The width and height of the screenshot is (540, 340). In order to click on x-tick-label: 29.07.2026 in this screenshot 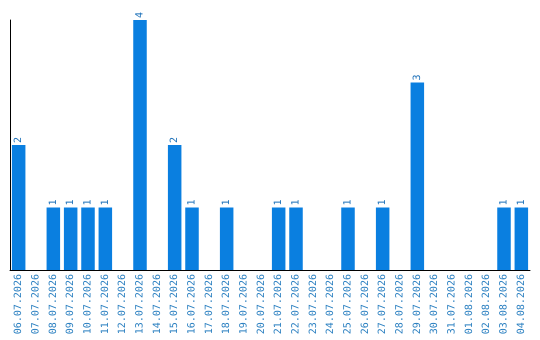, I will do `click(417, 304)`.